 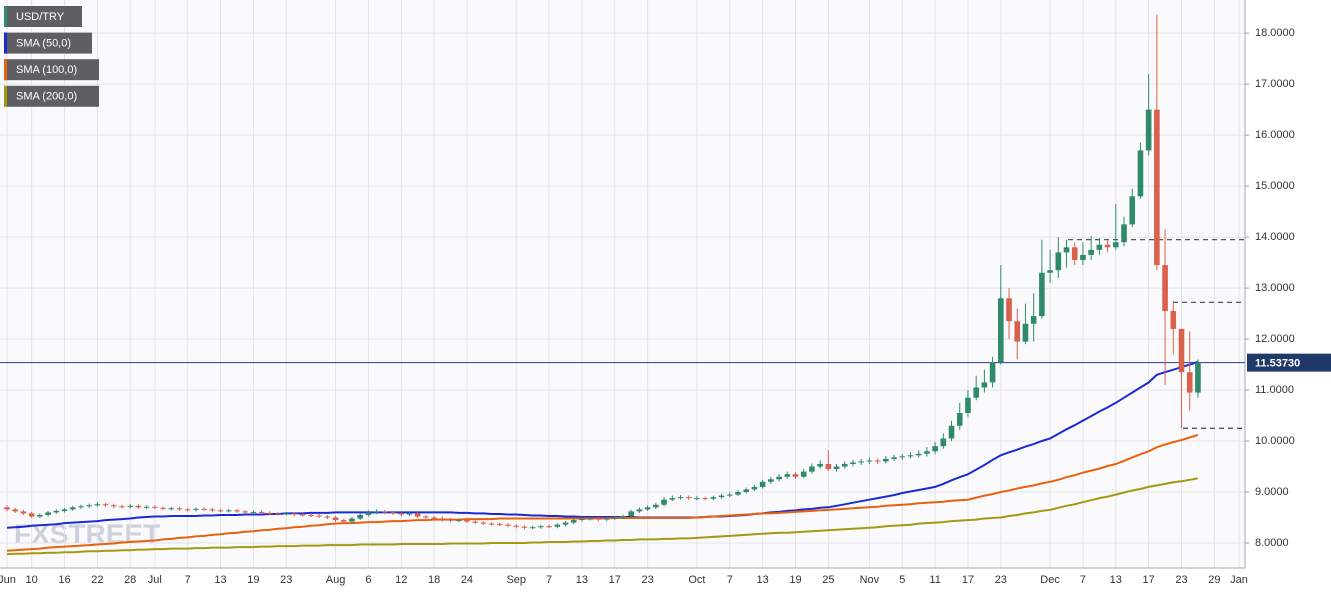 I want to click on x-tick-label: Sep, so click(x=516, y=580).